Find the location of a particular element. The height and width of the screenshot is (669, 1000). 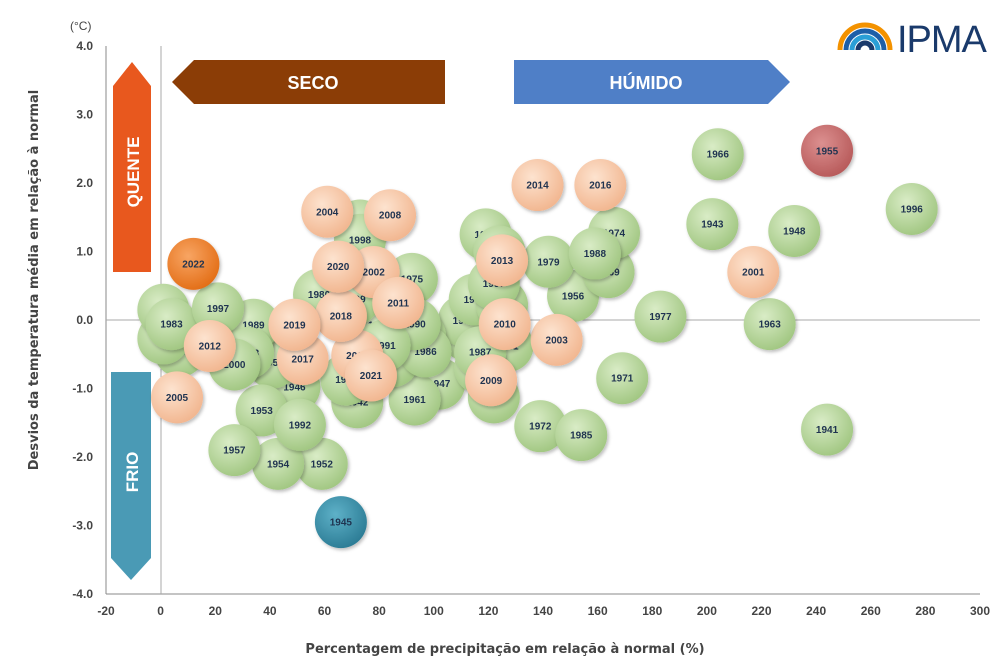

x-tick-label: 0 is located at coordinates (160, 611).